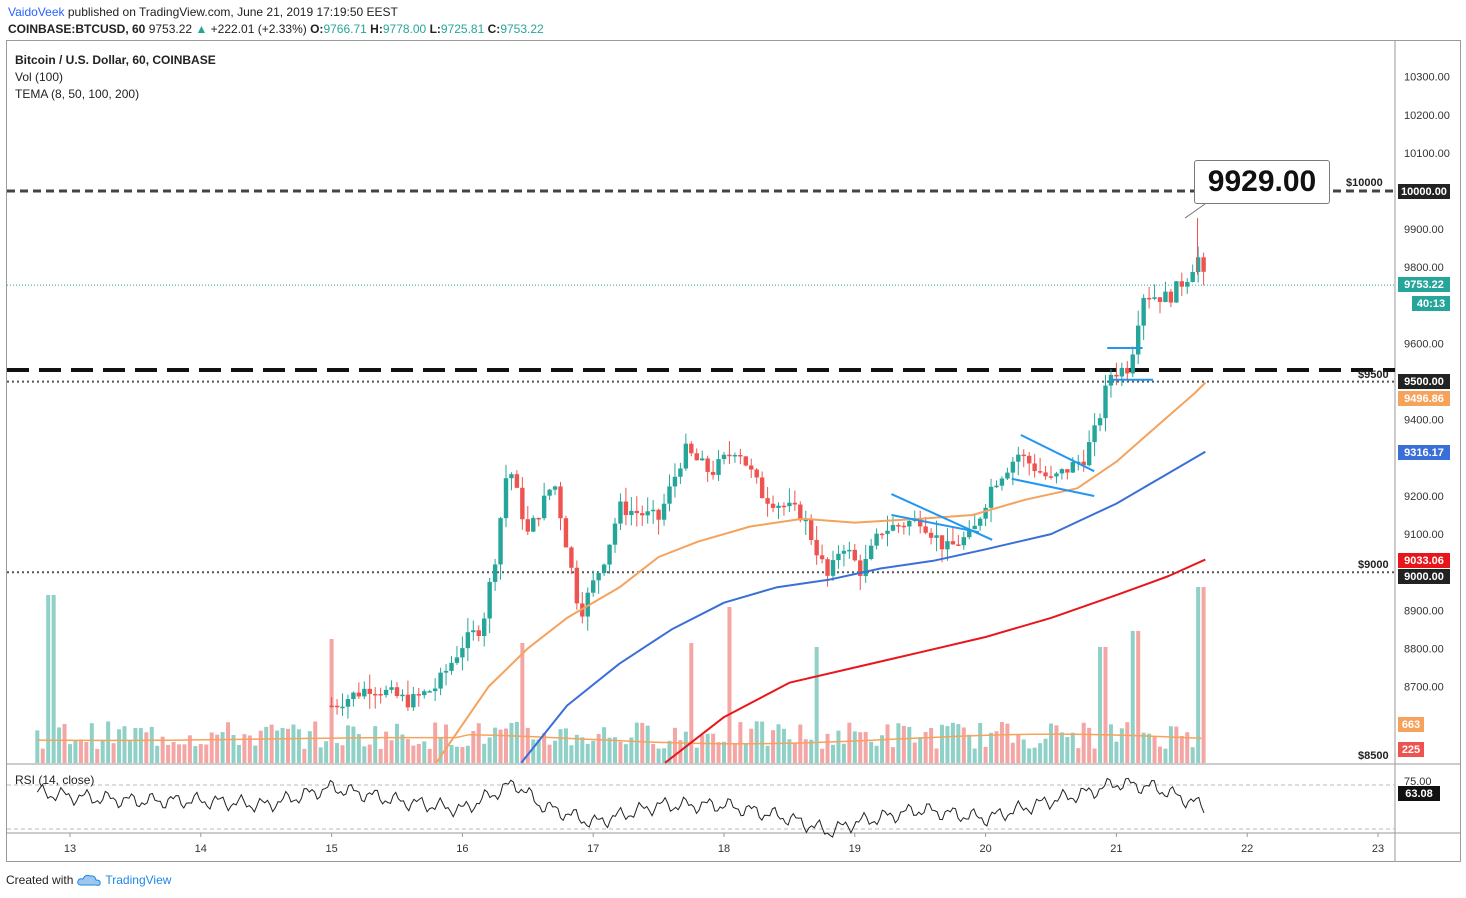 The width and height of the screenshot is (1466, 898). I want to click on tag-rsi: 63.08, so click(1419, 793).